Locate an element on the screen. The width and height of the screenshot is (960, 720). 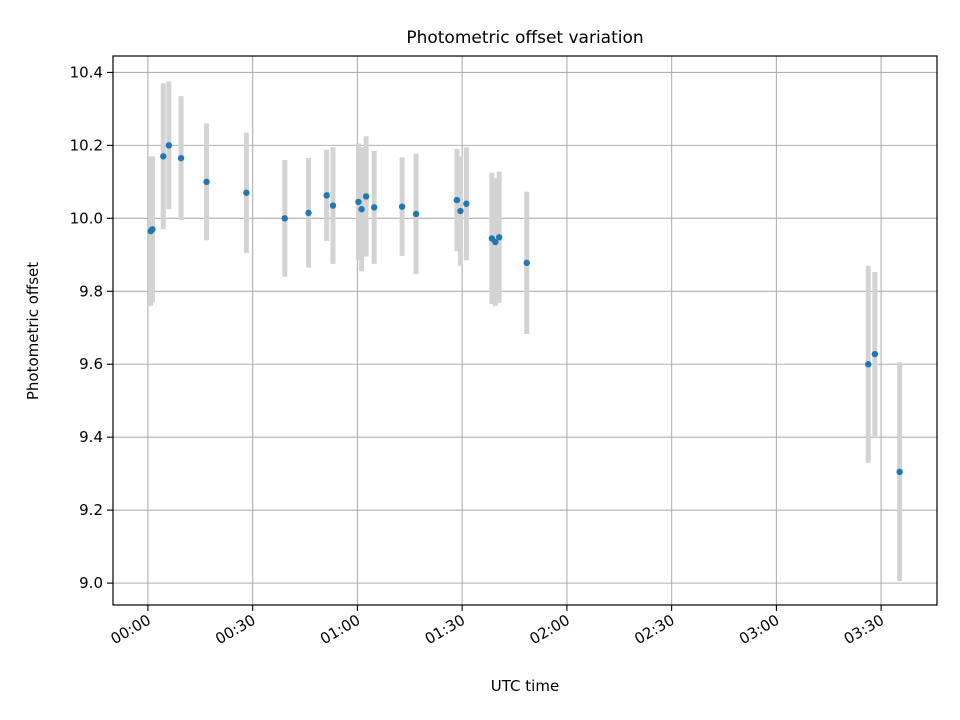
y-tick-label: 9.6 is located at coordinates (91, 364).